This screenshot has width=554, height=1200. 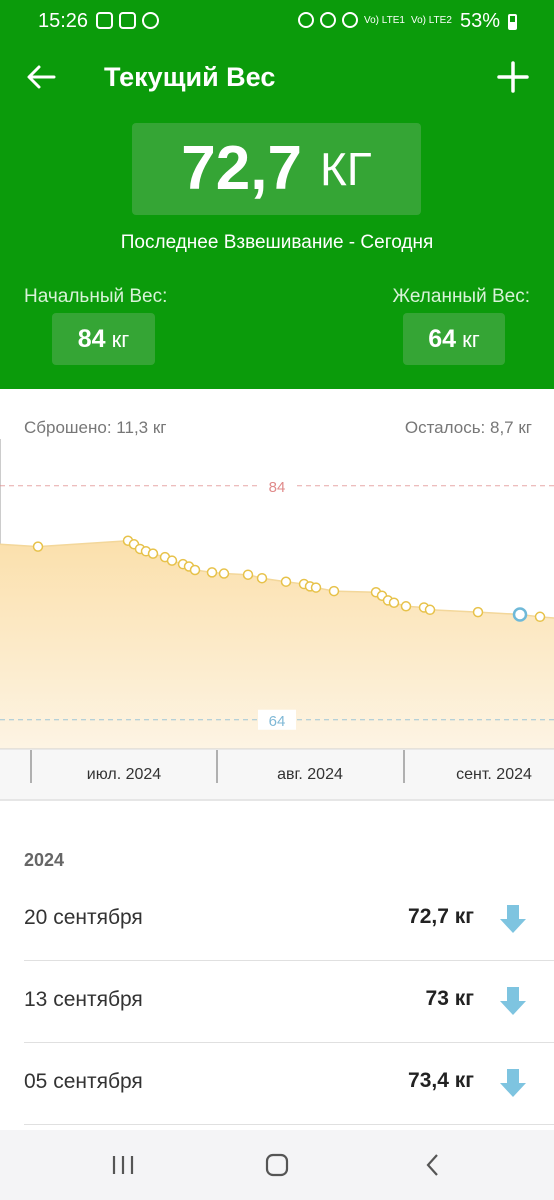 I want to click on x-tick-label: июл. 2024, so click(x=124, y=774).